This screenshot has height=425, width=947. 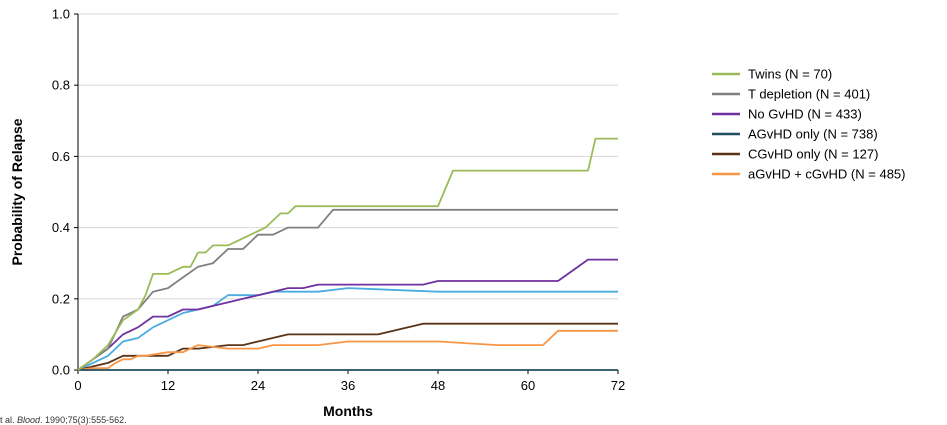 I want to click on legend-label: Twins (N = 70), so click(x=790, y=74).